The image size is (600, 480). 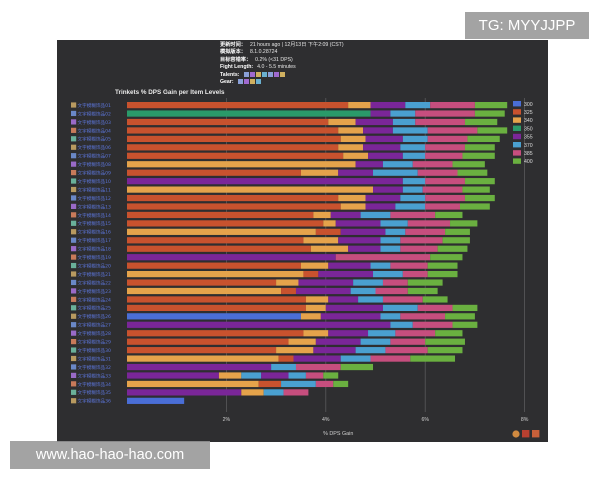 I want to click on legend-label: 355, so click(x=528, y=138).